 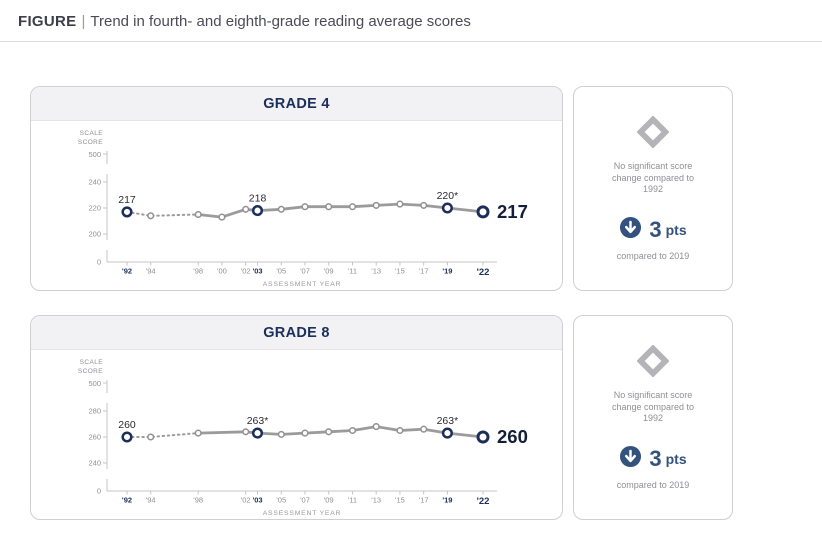 I want to click on data-point-2002, so click(x=246, y=432).